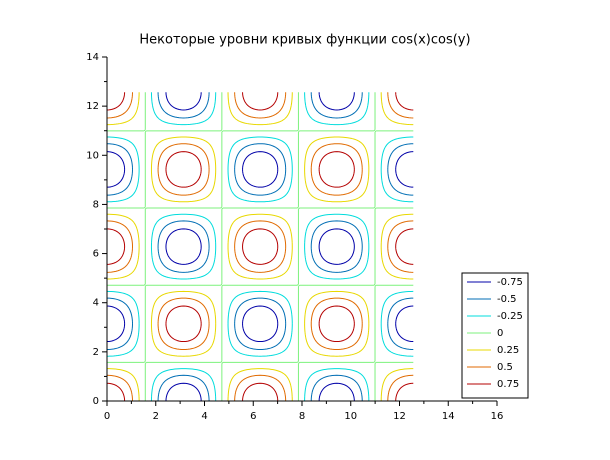 The height and width of the screenshot is (460, 610). Describe the element at coordinates (495, 335) in the screenshot. I see `legend-box` at that location.